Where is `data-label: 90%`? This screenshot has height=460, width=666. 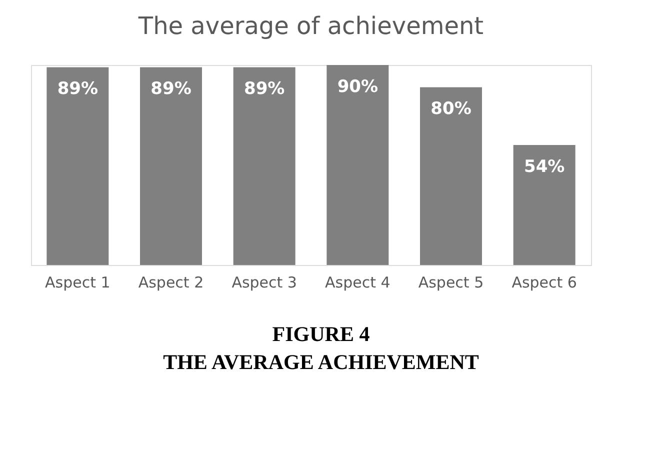
data-label: 90% is located at coordinates (357, 87).